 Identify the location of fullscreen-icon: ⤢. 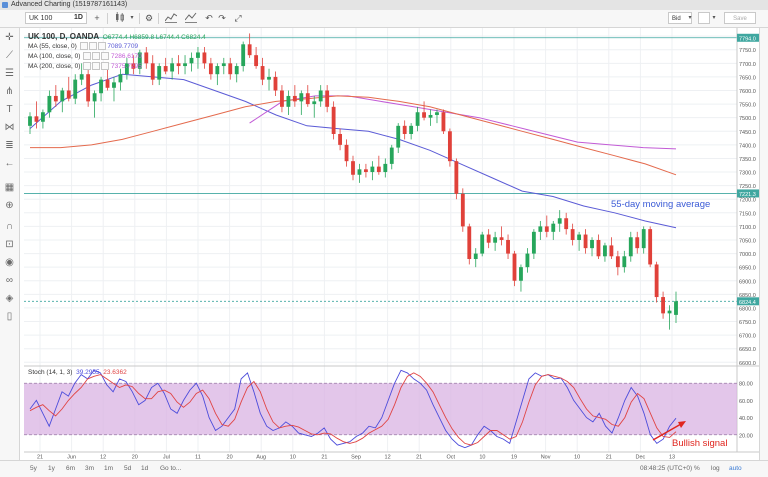
(238, 18).